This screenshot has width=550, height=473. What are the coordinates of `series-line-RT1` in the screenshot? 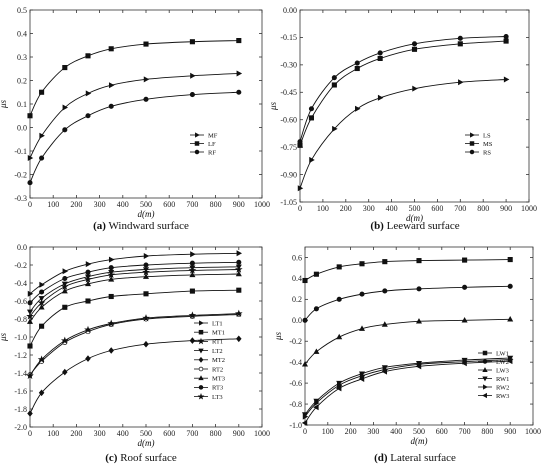 It's located at (134, 293).